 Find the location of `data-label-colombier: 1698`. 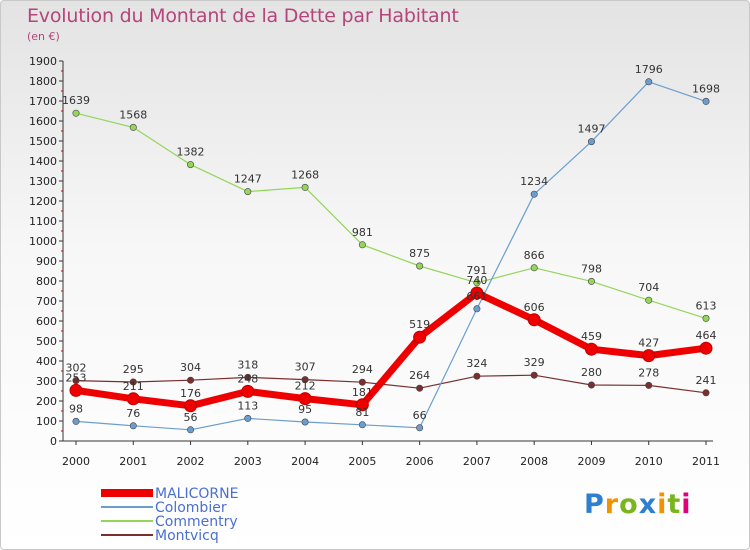

data-label-colombier: 1698 is located at coordinates (706, 88).